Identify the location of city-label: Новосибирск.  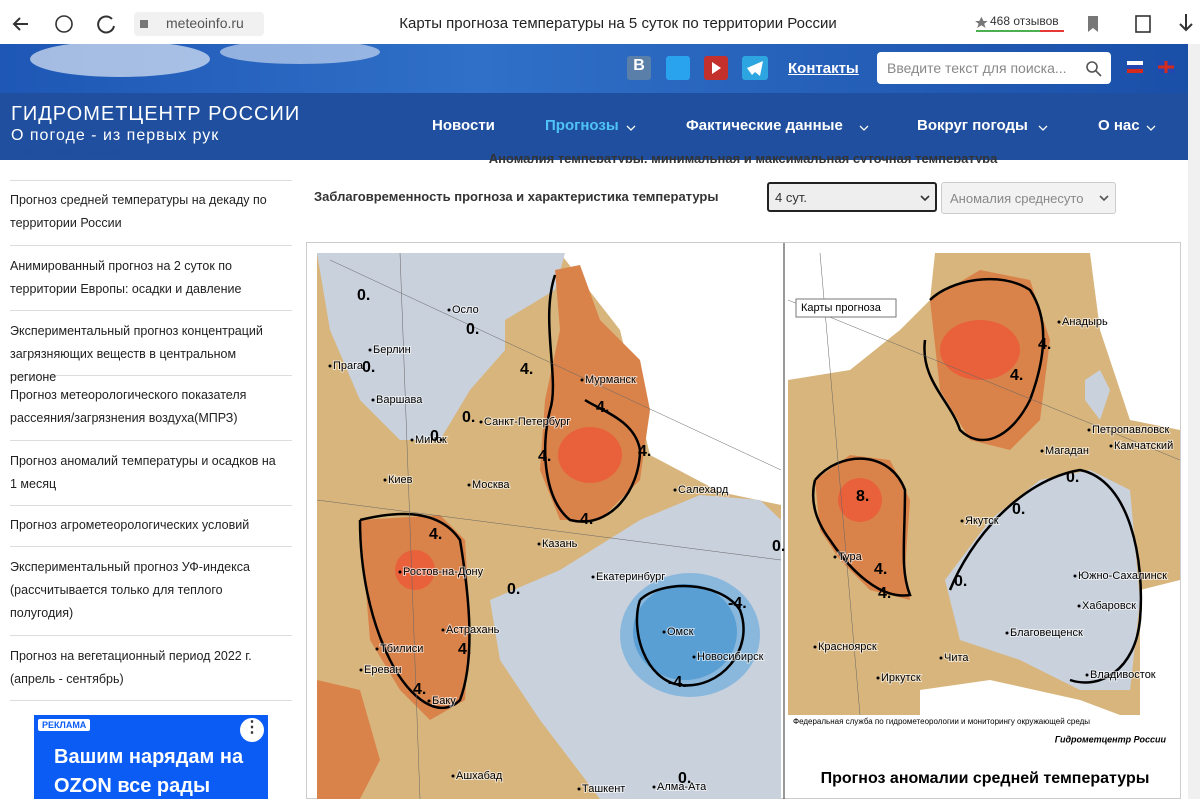
(730, 657).